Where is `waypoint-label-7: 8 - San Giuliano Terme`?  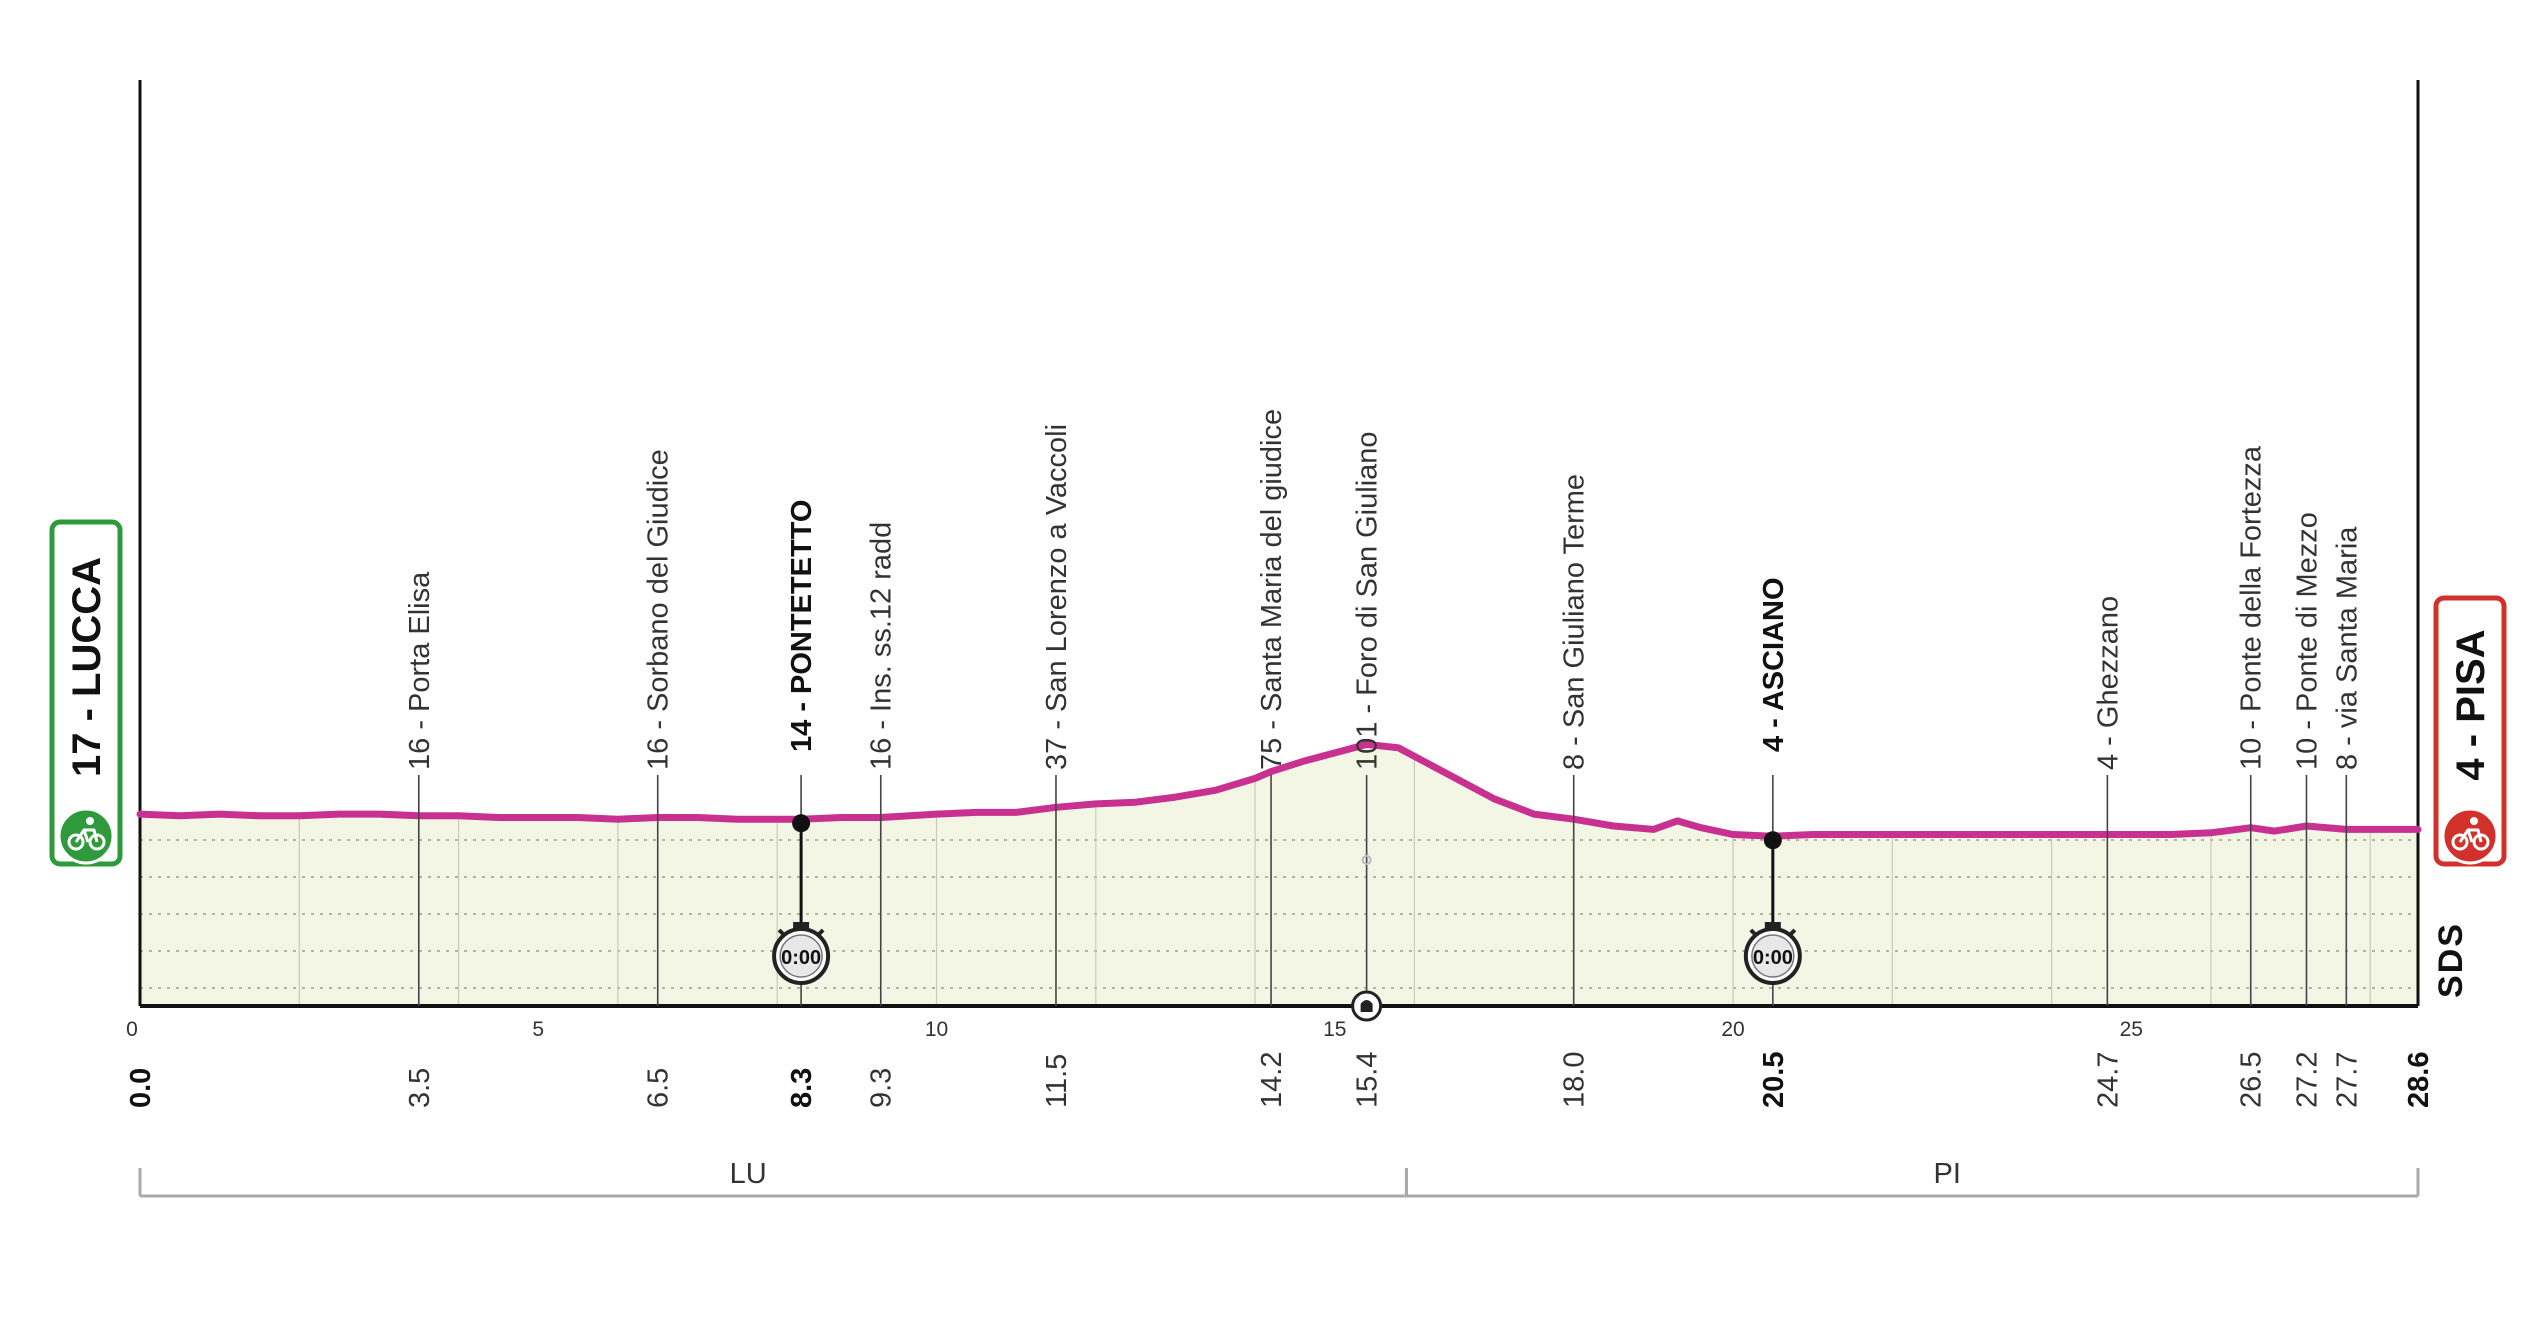 waypoint-label-7: 8 - San Giuliano Terme is located at coordinates (1575, 622).